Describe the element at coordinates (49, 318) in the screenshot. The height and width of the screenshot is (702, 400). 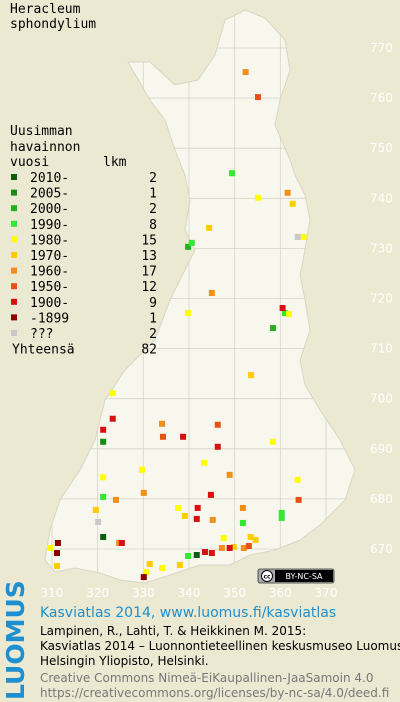
I see `legend-label: -1899` at that location.